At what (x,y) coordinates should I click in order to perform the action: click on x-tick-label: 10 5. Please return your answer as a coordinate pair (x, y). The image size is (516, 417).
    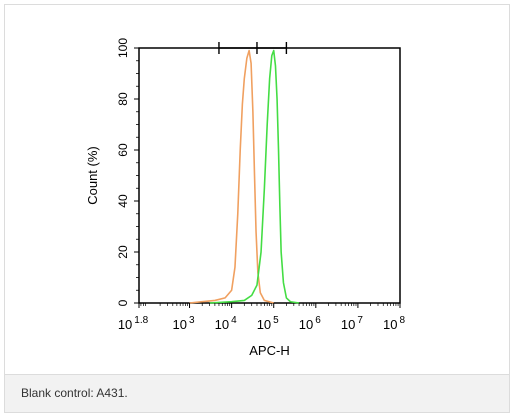
    Looking at the image, I should click on (268, 323).